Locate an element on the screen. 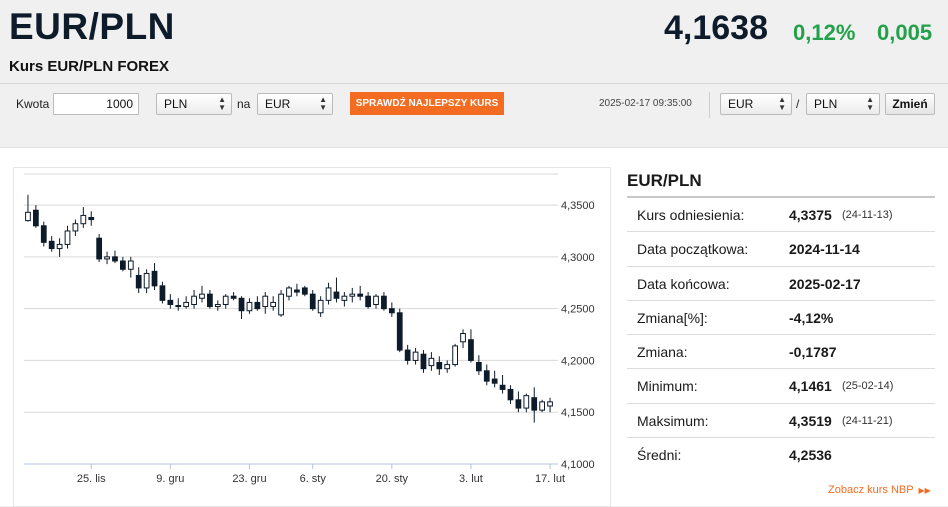 This screenshot has height=507, width=948. info-row-reference: Kurs odniesienia: 4,3375 (24-11-13) is located at coordinates (781, 215).